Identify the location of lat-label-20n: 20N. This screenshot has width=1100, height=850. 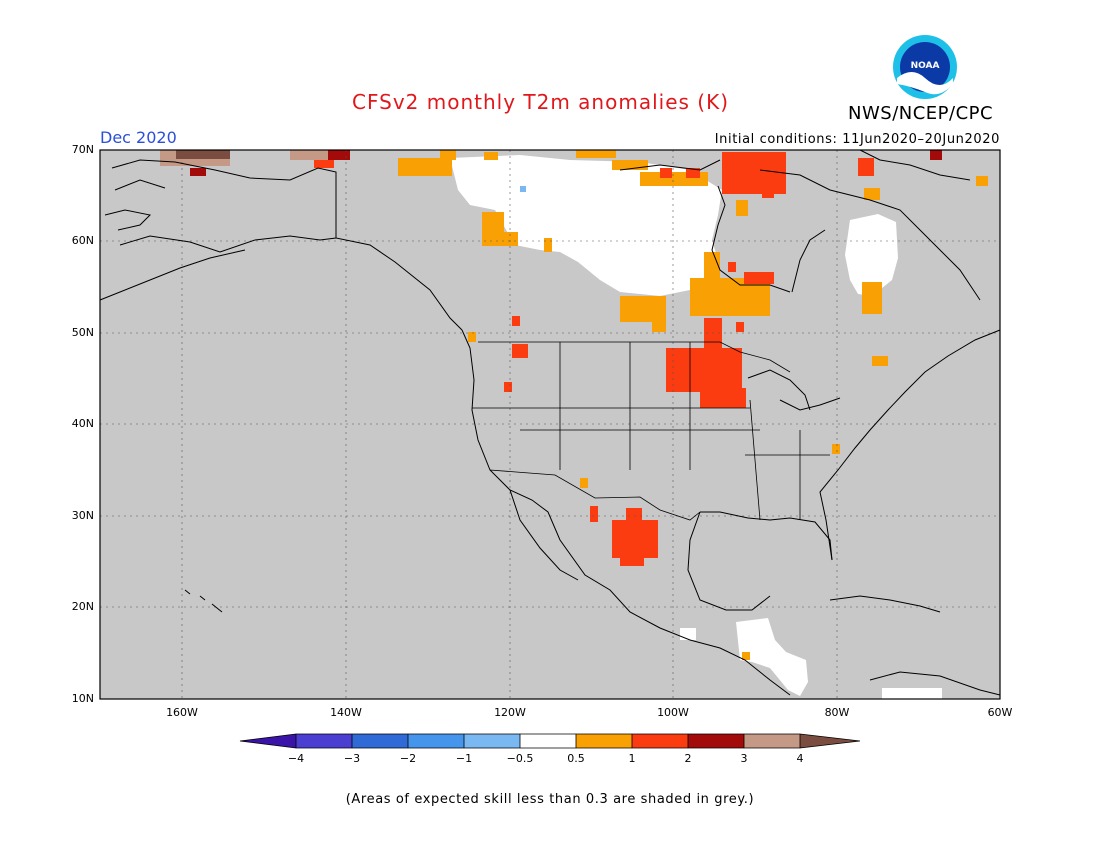
(82, 606).